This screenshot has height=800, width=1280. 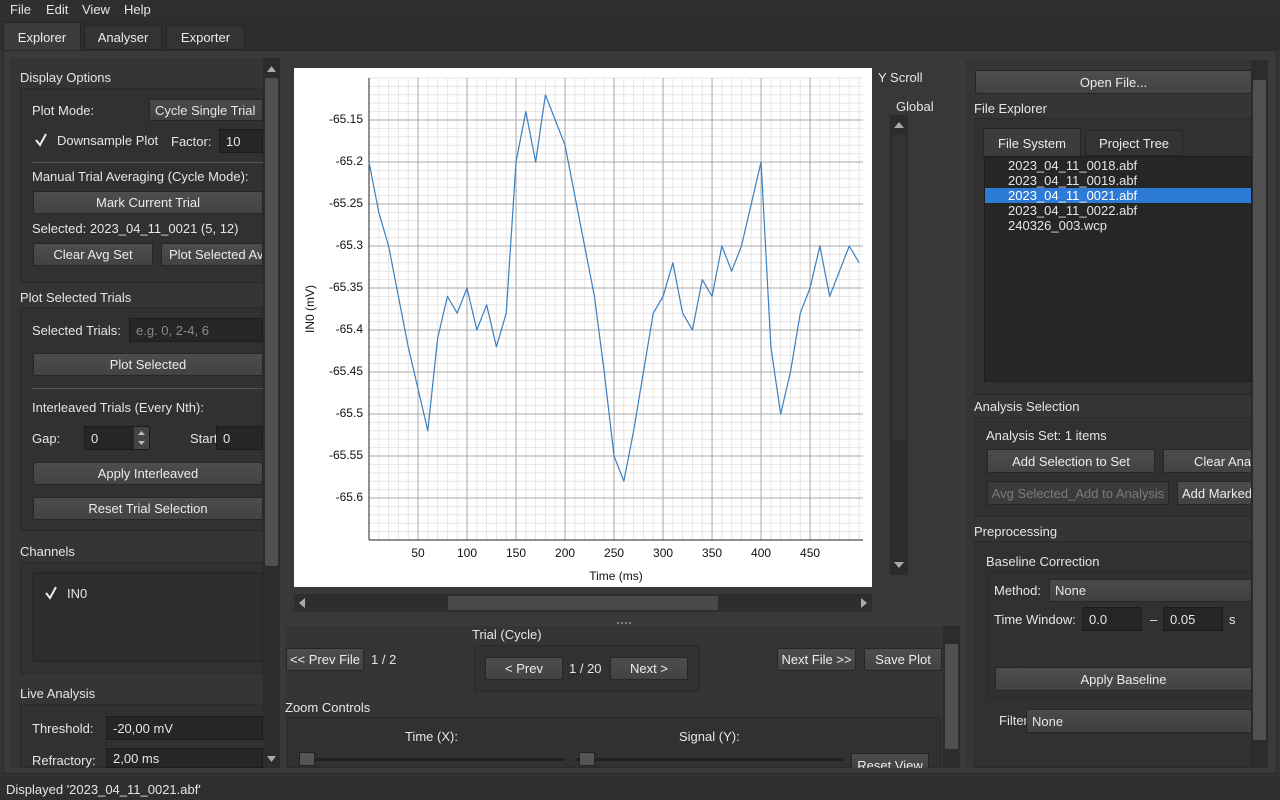 I want to click on spin-arrows, so click(x=141, y=438).